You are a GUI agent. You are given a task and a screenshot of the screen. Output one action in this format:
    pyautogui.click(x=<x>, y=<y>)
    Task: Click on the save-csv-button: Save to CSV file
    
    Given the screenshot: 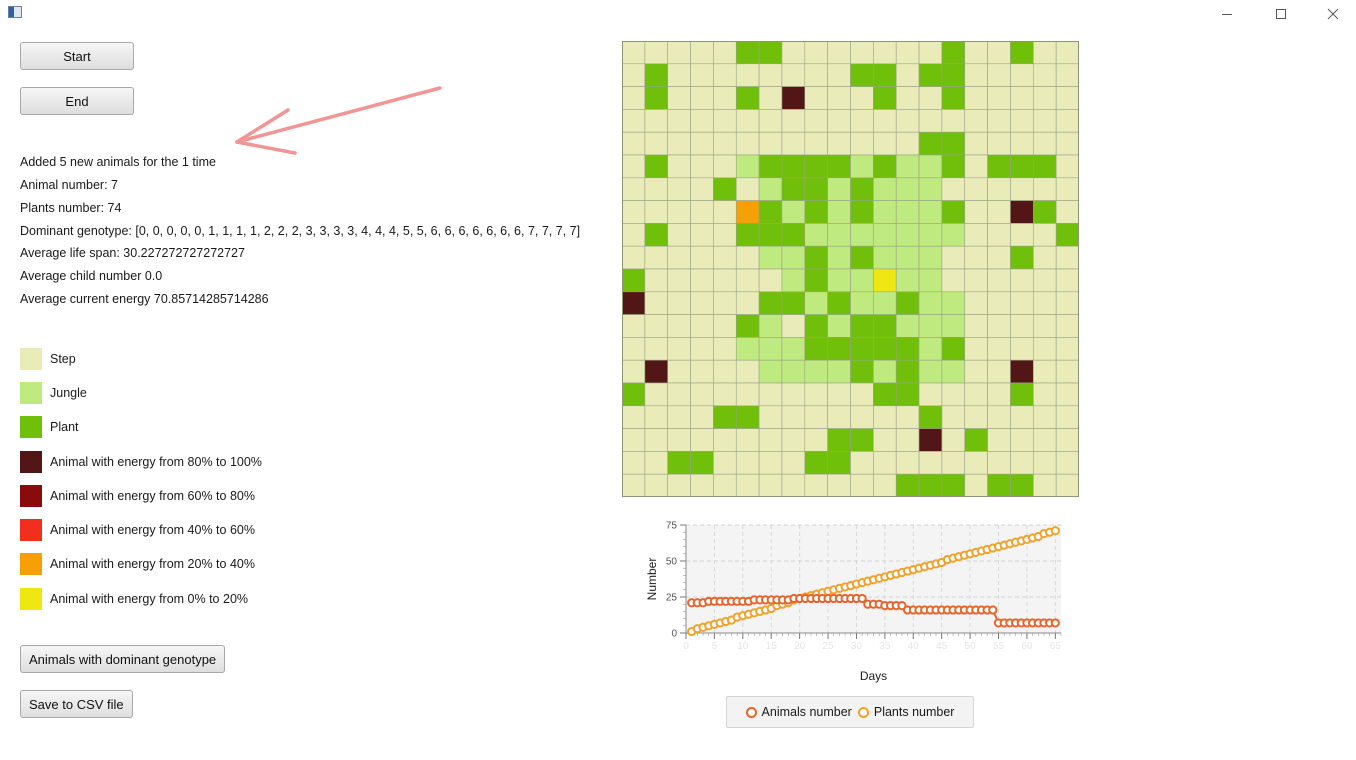 What is the action you would take?
    pyautogui.click(x=76, y=704)
    